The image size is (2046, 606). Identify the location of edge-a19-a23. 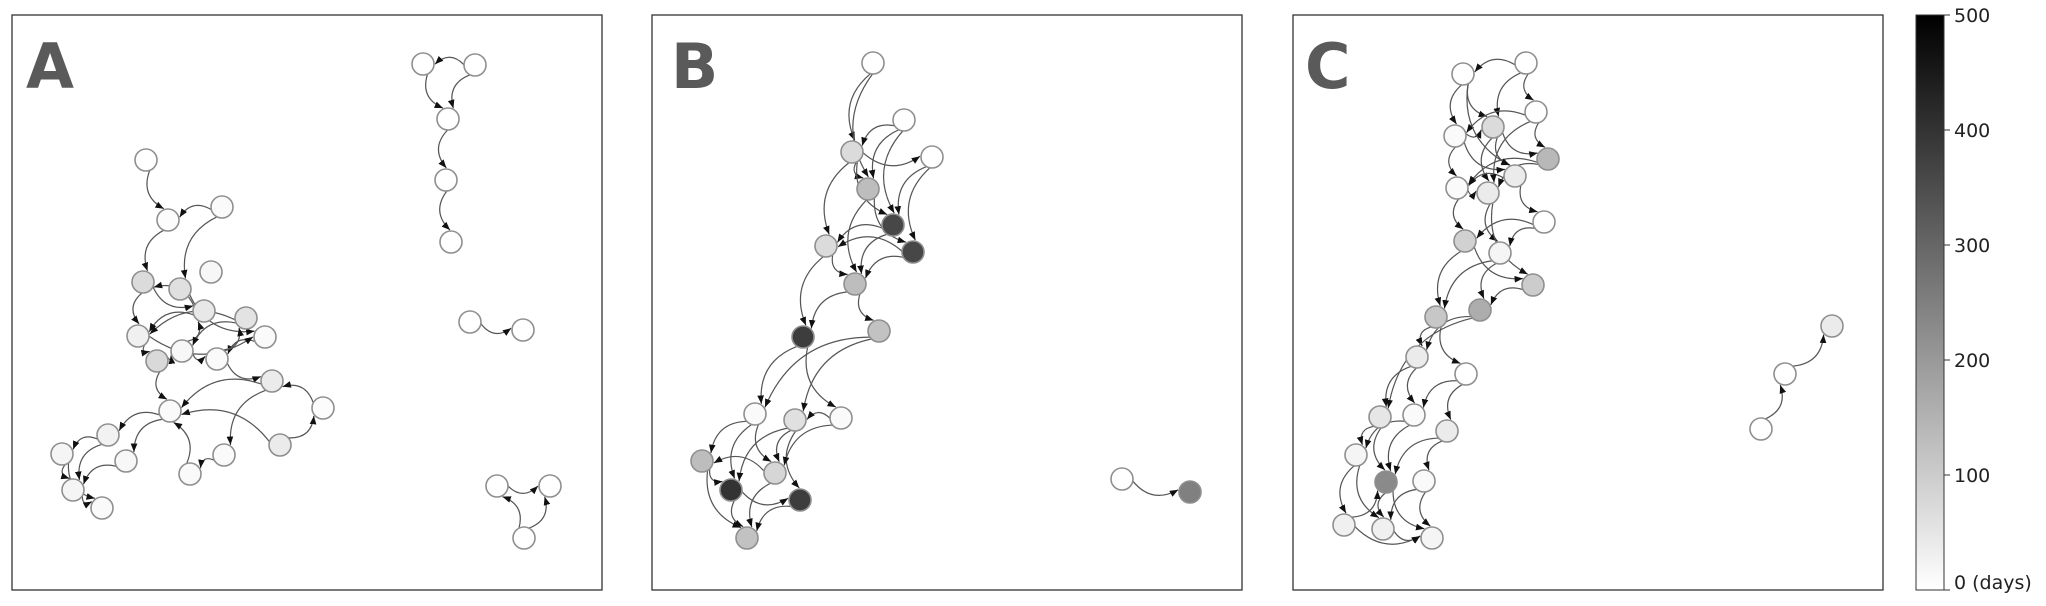
(99, 474).